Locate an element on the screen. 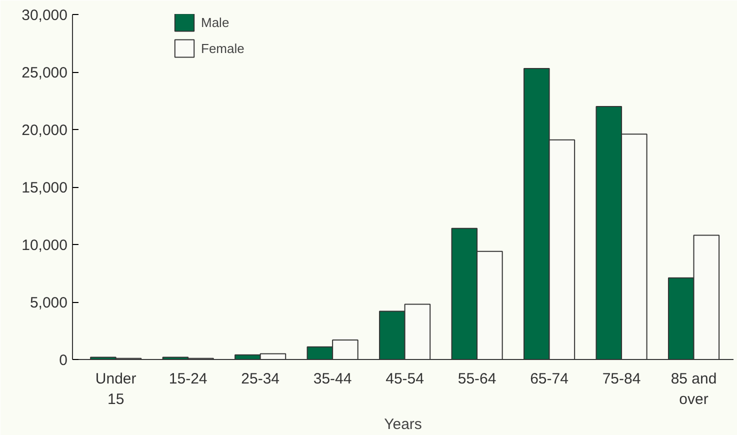  y-tick-label: 0 is located at coordinates (63, 360).